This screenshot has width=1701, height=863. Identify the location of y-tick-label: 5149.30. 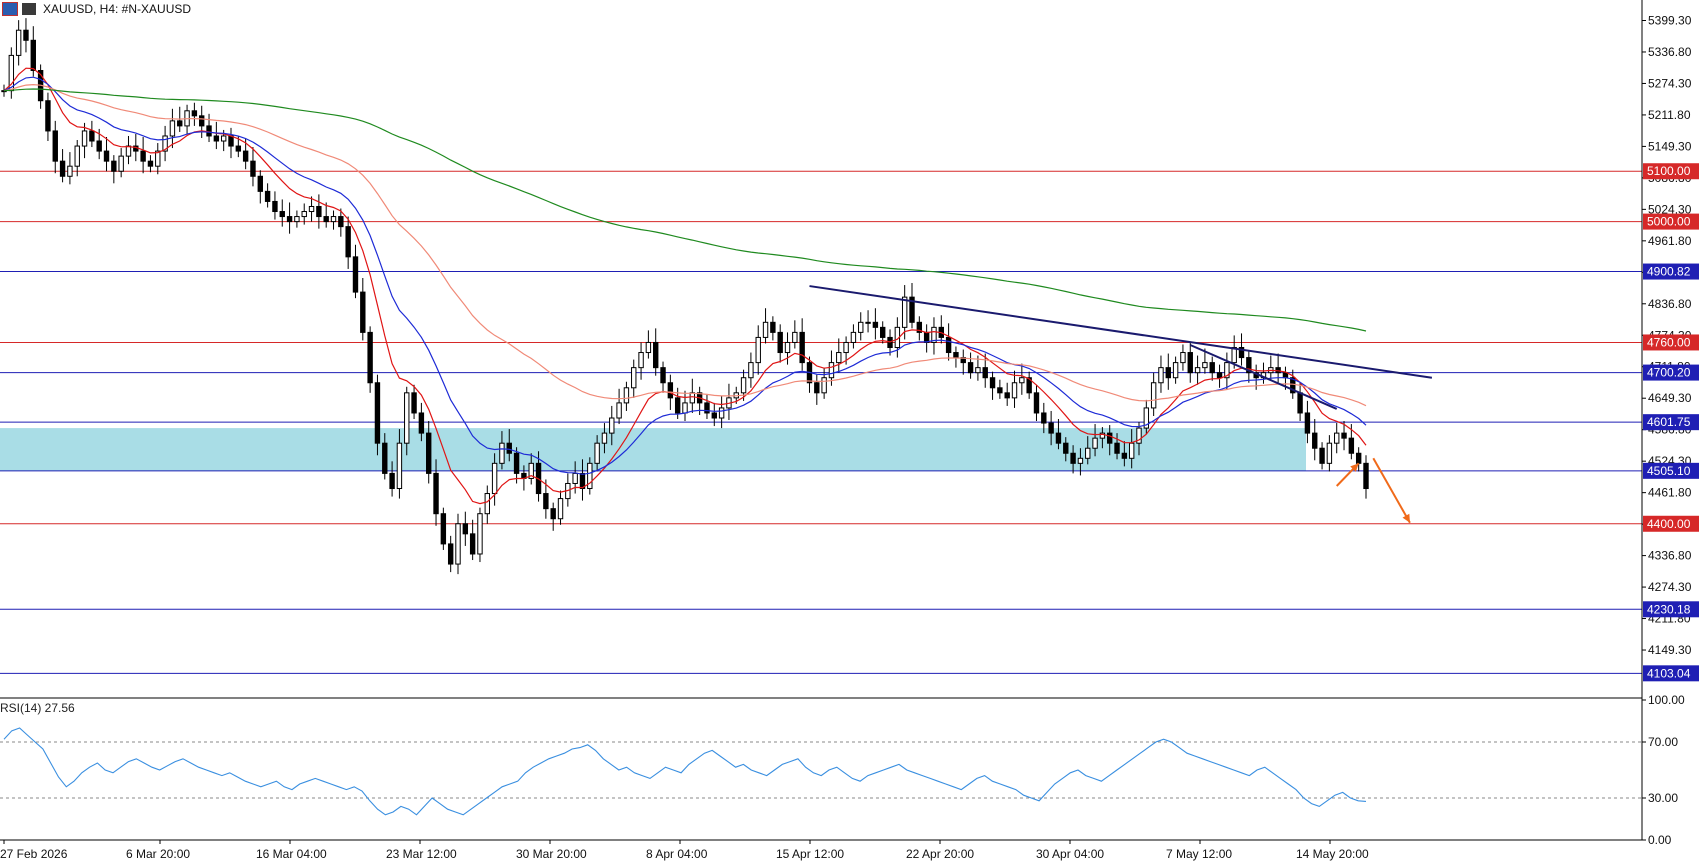
(1670, 146).